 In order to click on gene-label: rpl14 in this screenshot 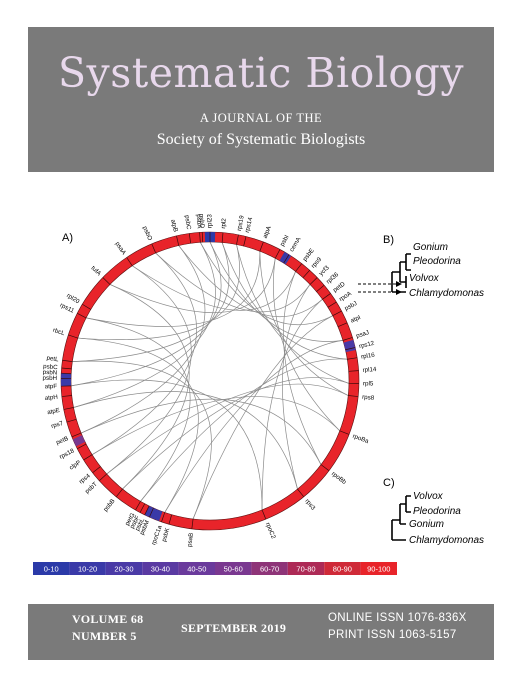, I will do `click(369, 370)`.